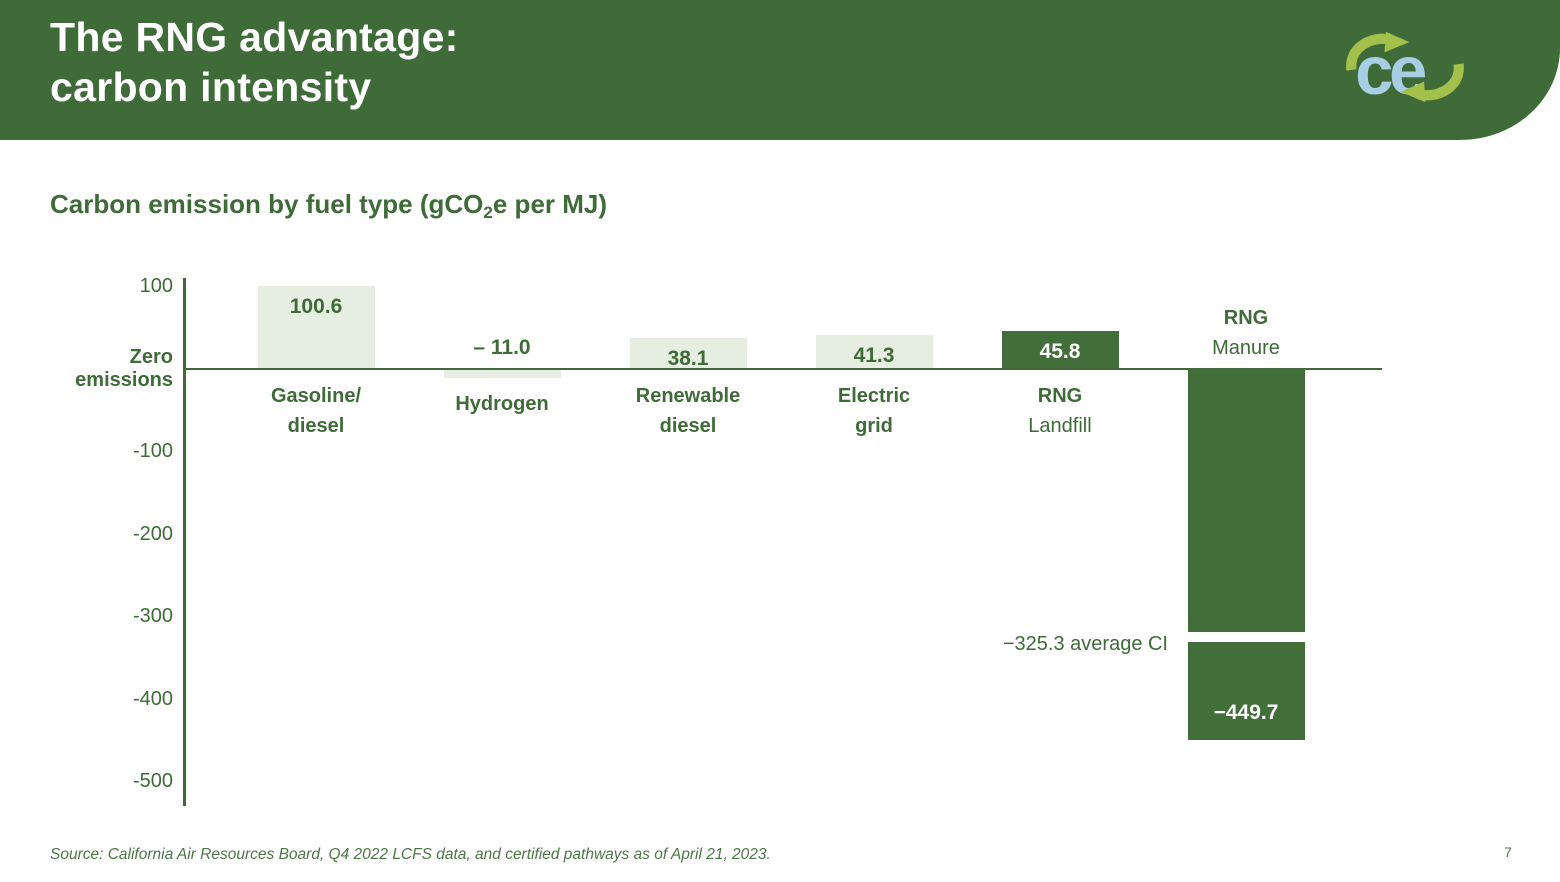  What do you see at coordinates (113, 616) in the screenshot?
I see `y-tick--300: -300` at bounding box center [113, 616].